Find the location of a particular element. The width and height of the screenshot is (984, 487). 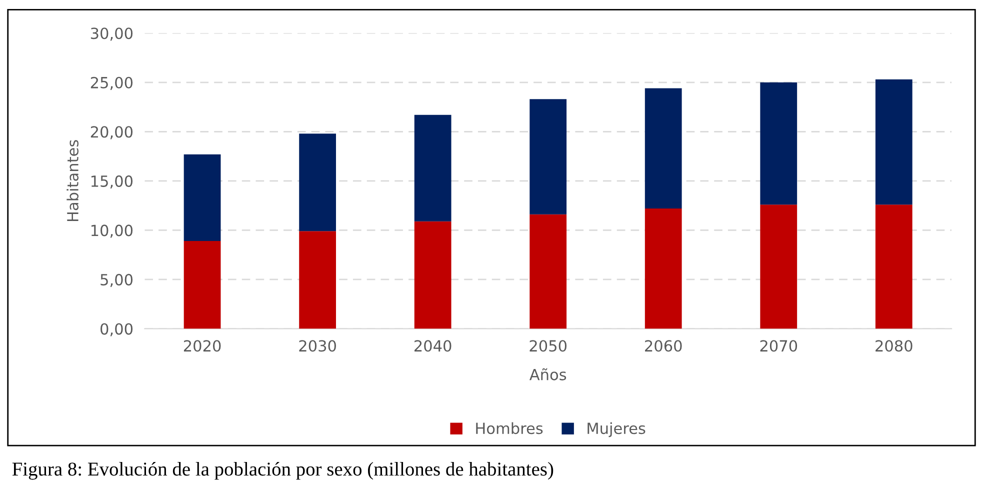

x-tick-label: 2080 is located at coordinates (894, 346).